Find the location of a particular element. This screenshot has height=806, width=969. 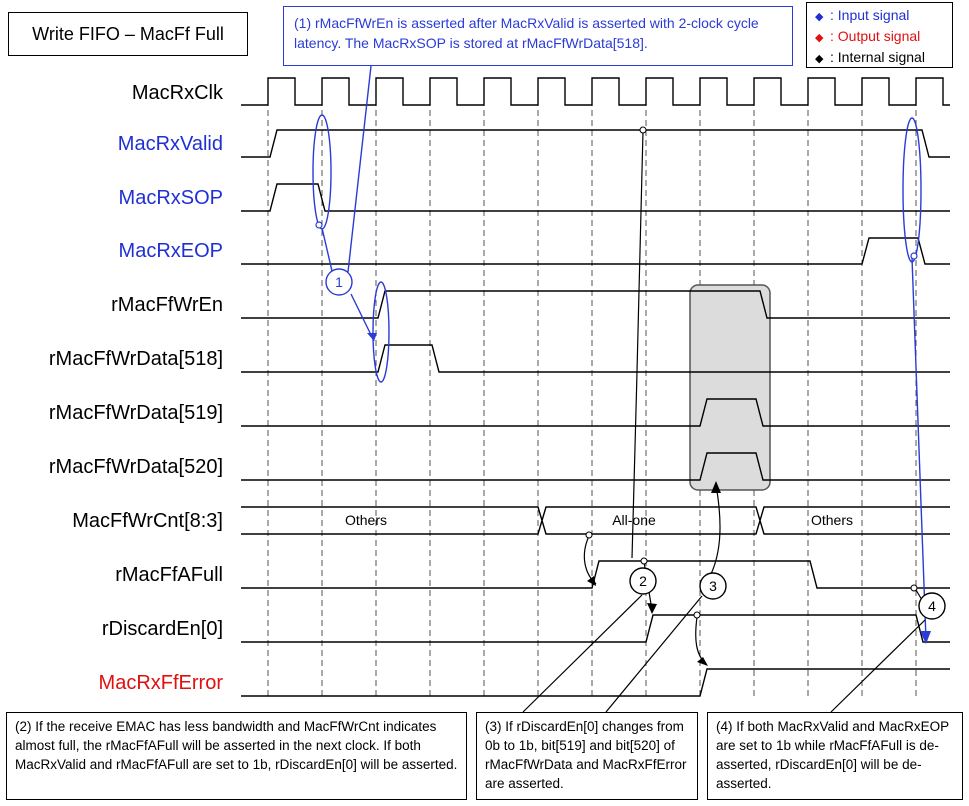

legend-internal: ◆ : Internal signal is located at coordinates (879, 58).